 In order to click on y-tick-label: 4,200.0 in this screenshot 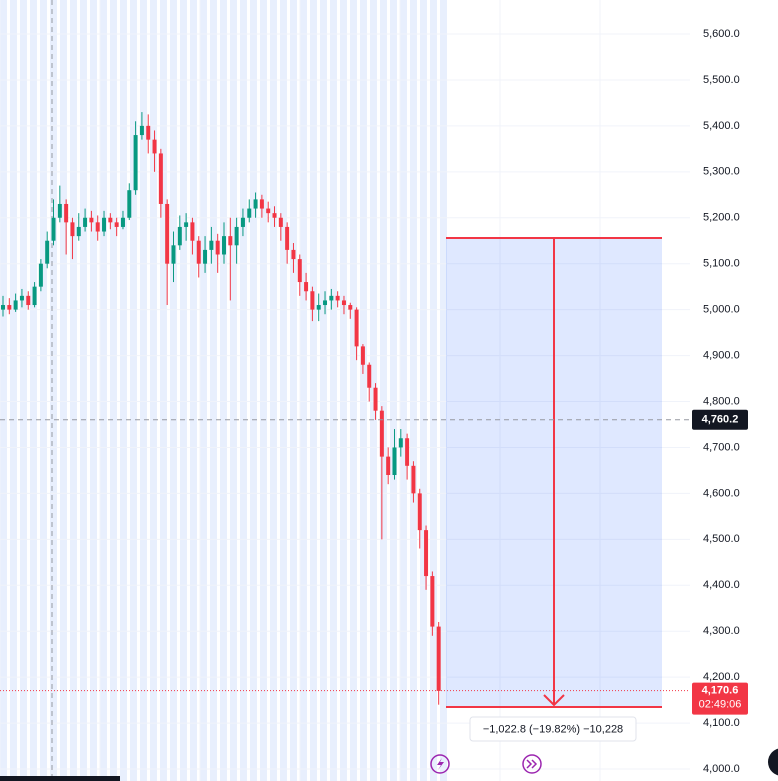, I will do `click(721, 677)`.